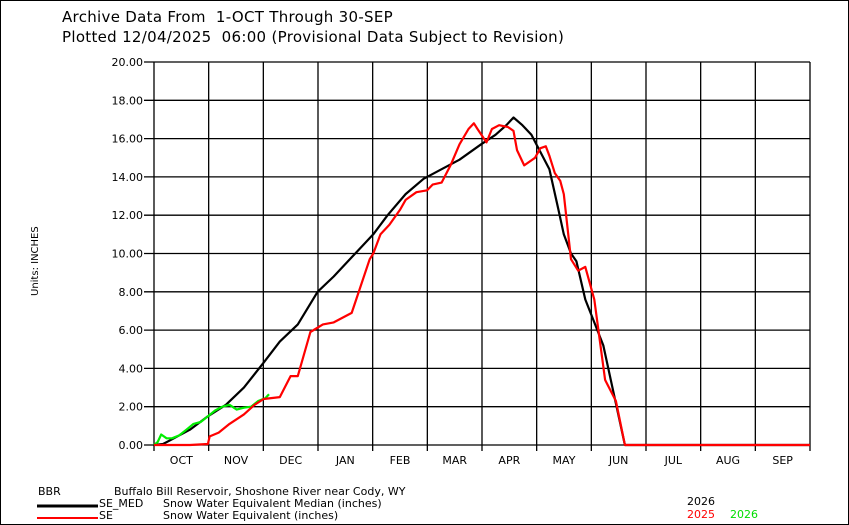  What do you see at coordinates (131, 292) in the screenshot?
I see `y-tick-label: 8.00` at bounding box center [131, 292].